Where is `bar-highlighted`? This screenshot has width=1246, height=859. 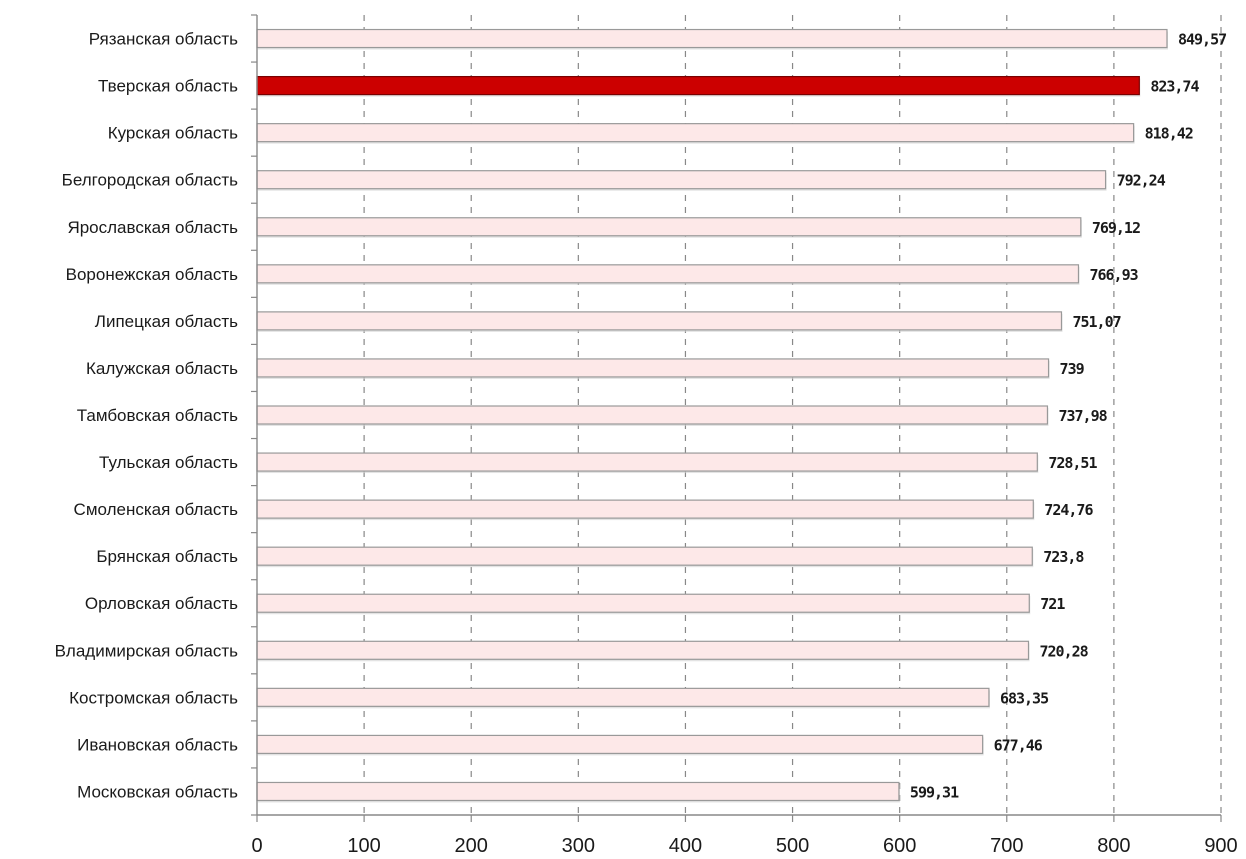
bar-highlighted is located at coordinates (698, 85).